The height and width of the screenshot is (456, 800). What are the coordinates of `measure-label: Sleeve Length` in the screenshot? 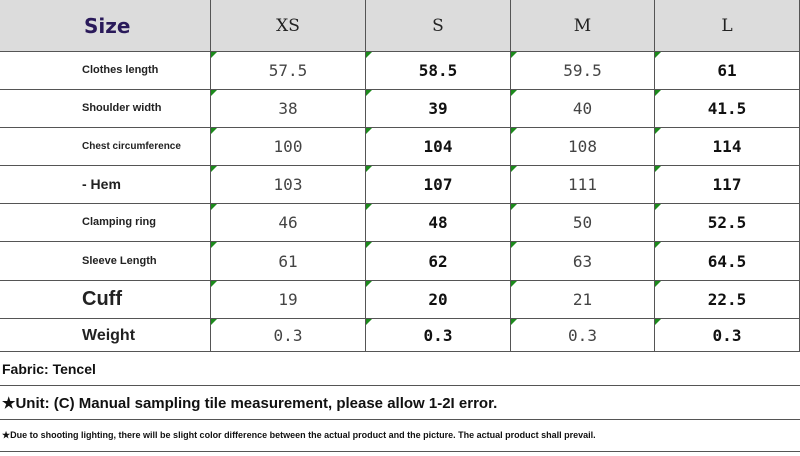 It's located at (105, 261).